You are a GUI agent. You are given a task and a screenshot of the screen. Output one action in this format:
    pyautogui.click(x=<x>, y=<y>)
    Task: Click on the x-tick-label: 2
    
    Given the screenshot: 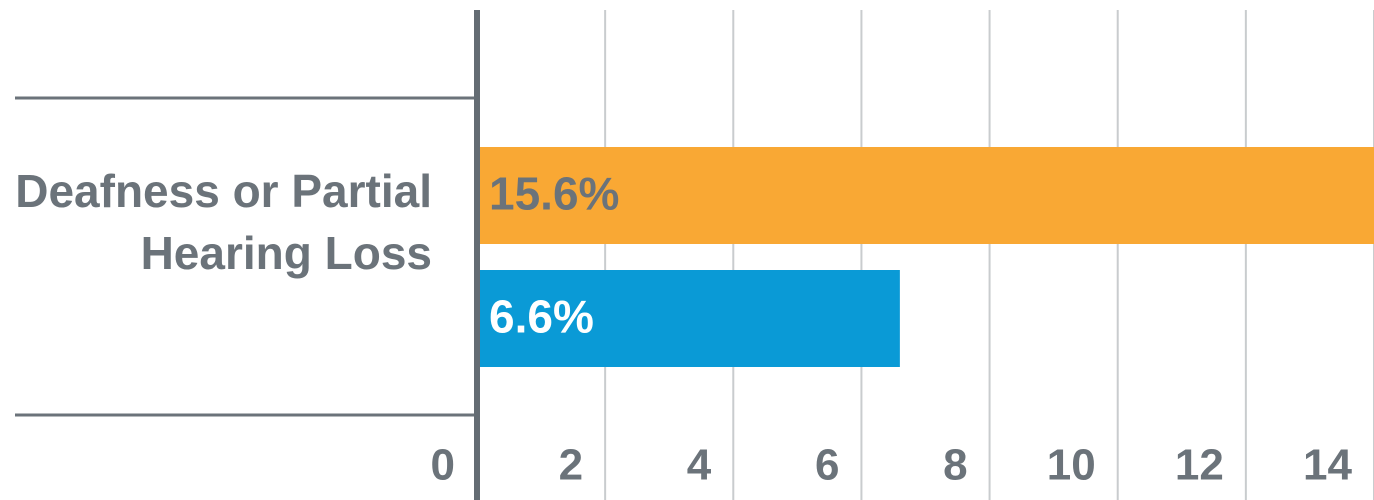 What is the action you would take?
    pyautogui.click(x=571, y=465)
    